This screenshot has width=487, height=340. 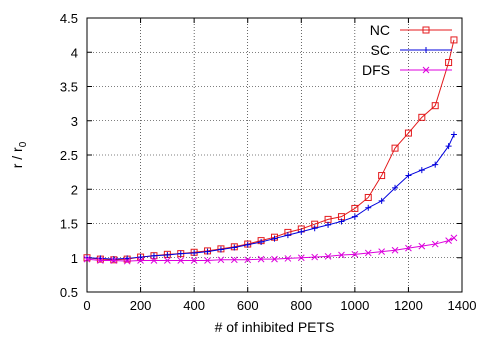 What do you see at coordinates (380, 50) in the screenshot?
I see `legend-label-sc: SC` at bounding box center [380, 50].